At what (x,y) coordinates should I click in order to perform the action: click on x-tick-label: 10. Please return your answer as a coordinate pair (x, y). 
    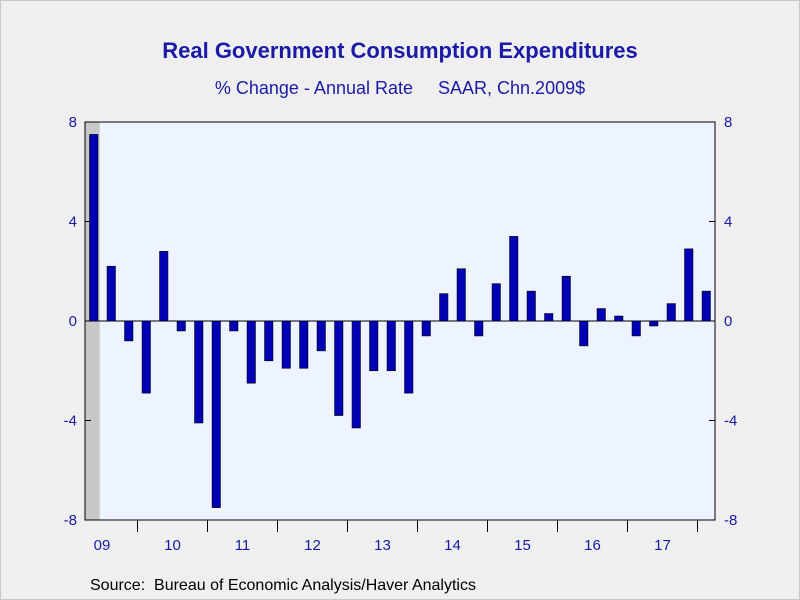
    Looking at the image, I should click on (172, 545).